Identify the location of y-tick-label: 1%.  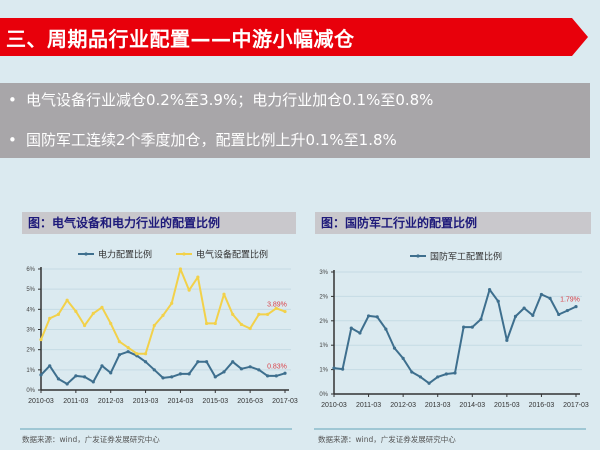
(323, 371).